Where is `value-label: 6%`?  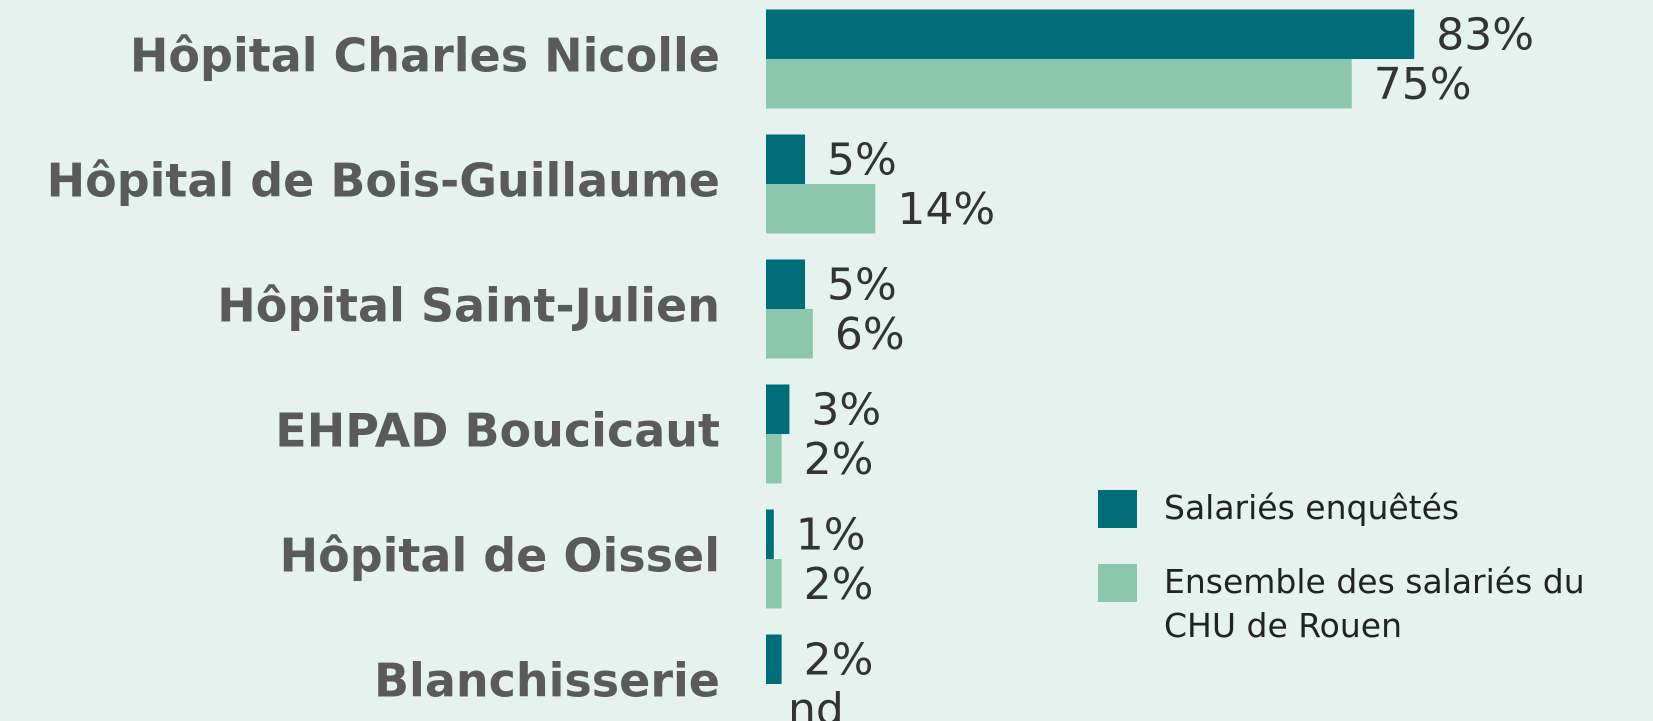 value-label: 6% is located at coordinates (870, 334).